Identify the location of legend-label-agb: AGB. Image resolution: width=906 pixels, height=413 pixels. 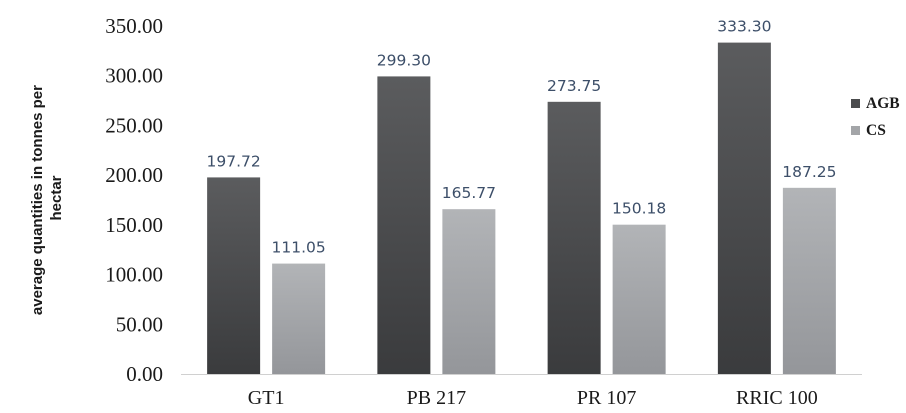
(883, 103).